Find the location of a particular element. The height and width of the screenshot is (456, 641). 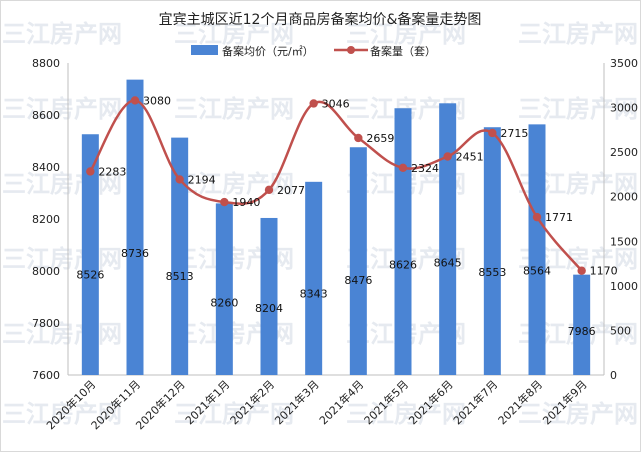

line-value-label: 2324 is located at coordinates (425, 168).